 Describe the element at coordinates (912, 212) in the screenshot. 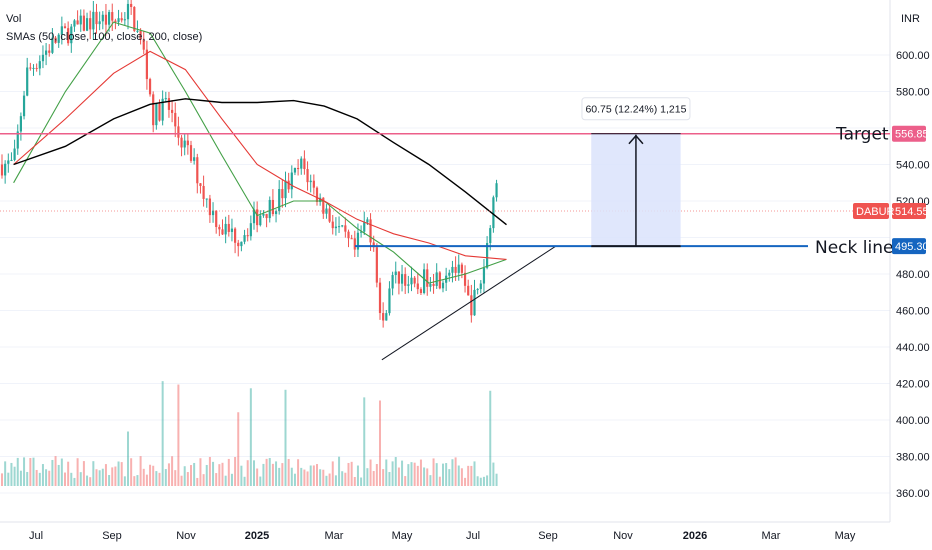

I see `last-price-tag: 514.55` at that location.